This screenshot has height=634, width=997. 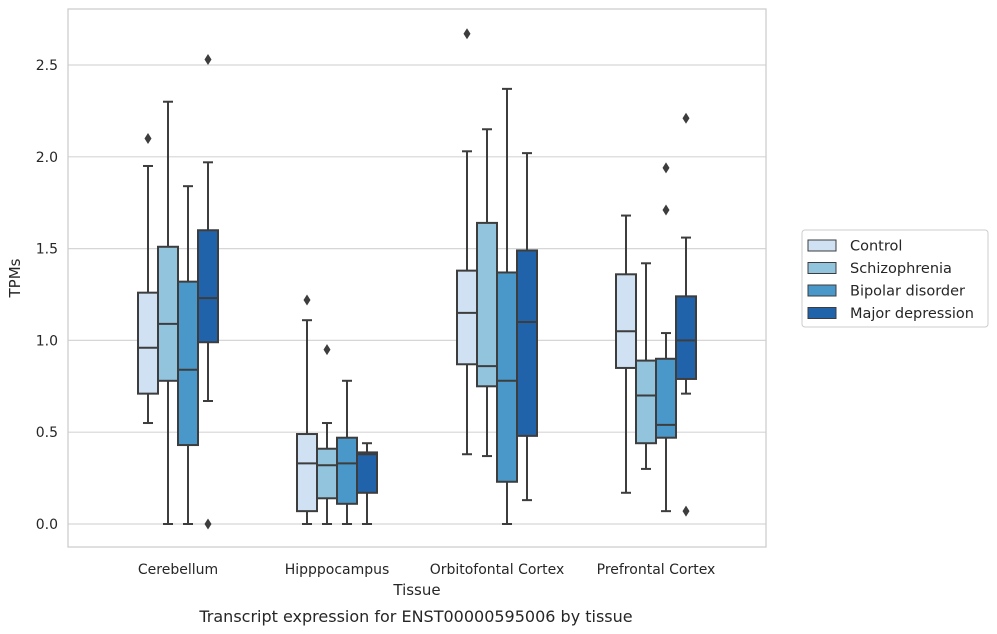 What do you see at coordinates (497, 570) in the screenshot?
I see `x-tick-label: Orbitofontal Cortex` at bounding box center [497, 570].